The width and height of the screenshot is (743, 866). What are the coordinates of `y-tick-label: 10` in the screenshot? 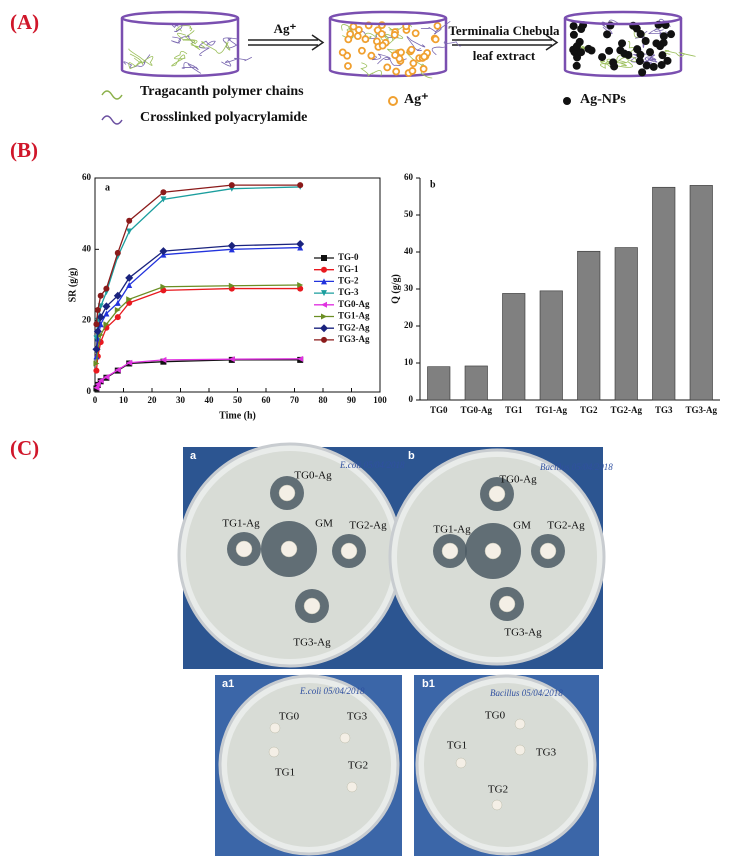 It's located at (409, 362).